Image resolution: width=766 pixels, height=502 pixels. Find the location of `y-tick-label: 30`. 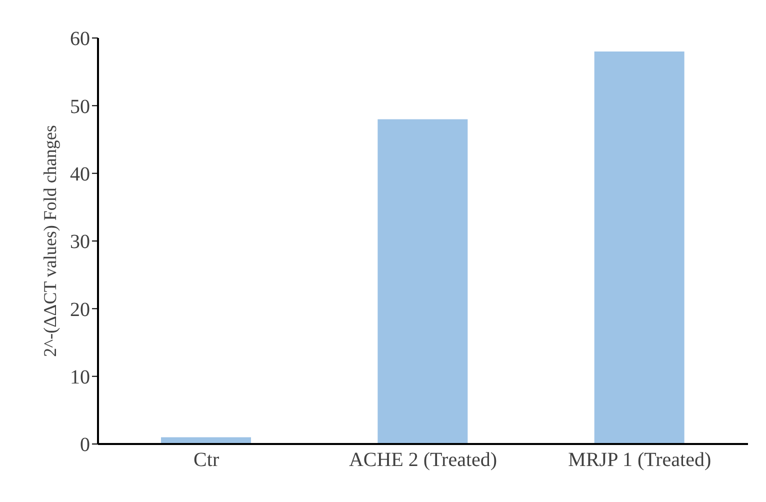

y-tick-label: 30 is located at coordinates (80, 242).